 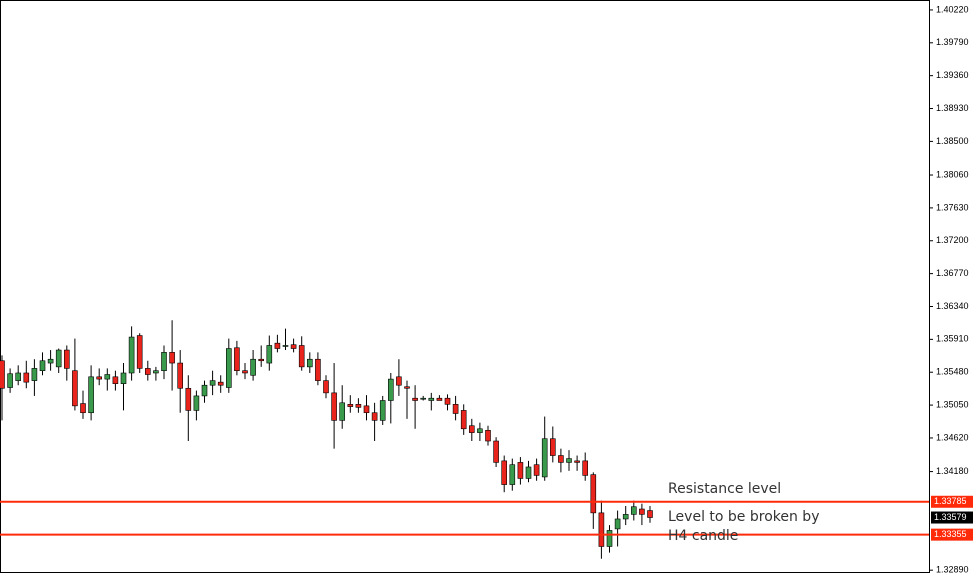 I want to click on level-label: 1.33785, so click(x=950, y=501).